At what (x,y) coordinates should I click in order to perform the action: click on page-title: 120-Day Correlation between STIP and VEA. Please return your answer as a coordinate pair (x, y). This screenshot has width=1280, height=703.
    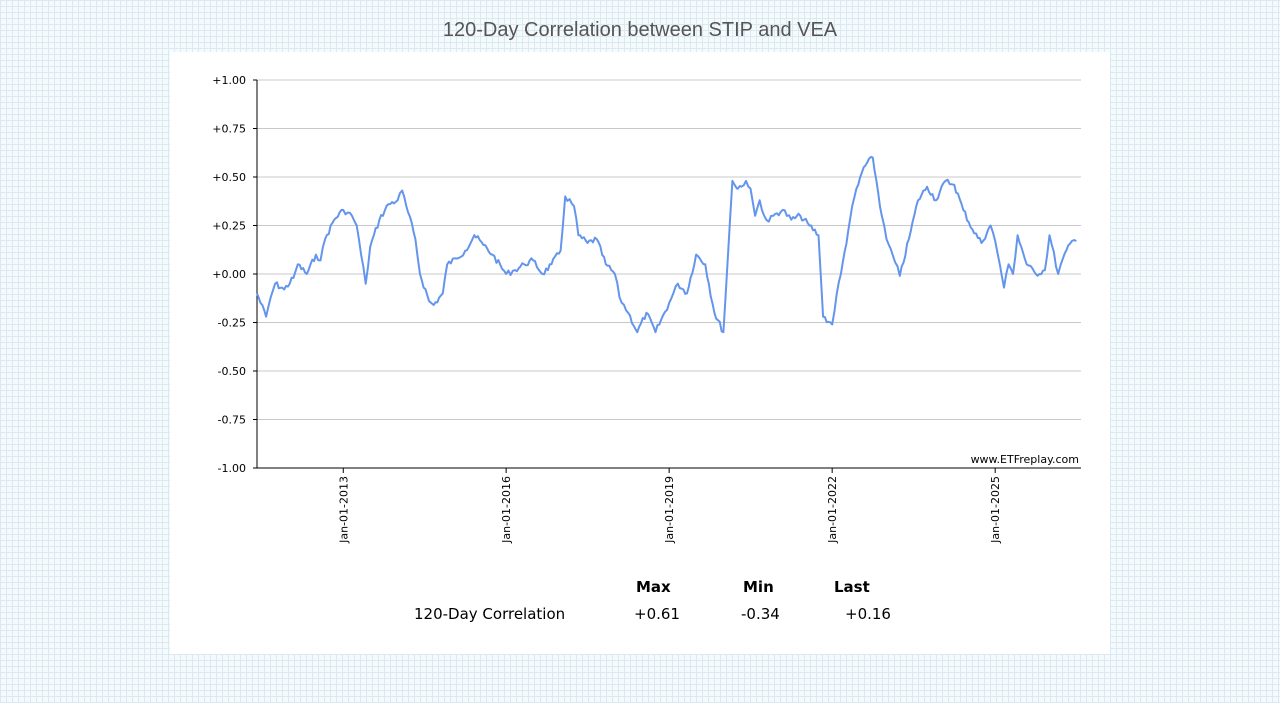
    Looking at the image, I should click on (640, 30).